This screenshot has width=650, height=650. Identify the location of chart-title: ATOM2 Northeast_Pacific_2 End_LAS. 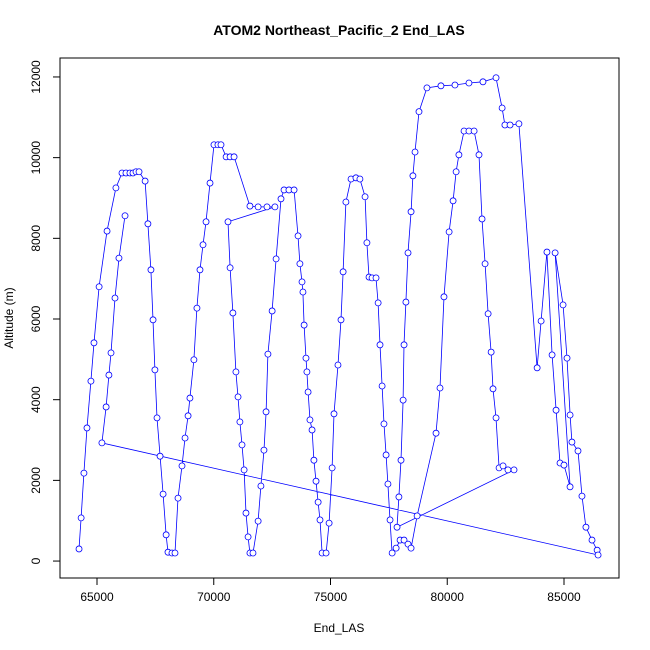
(339, 30).